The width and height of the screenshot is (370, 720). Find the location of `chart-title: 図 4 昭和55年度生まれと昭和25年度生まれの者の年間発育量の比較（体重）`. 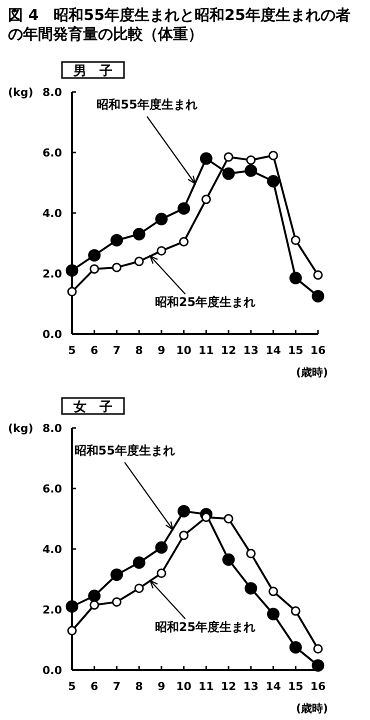

chart-title: 図 4 昭和55年度生まれと昭和25年度生まれの者の年間発育量の比較（体重） is located at coordinates (180, 25).